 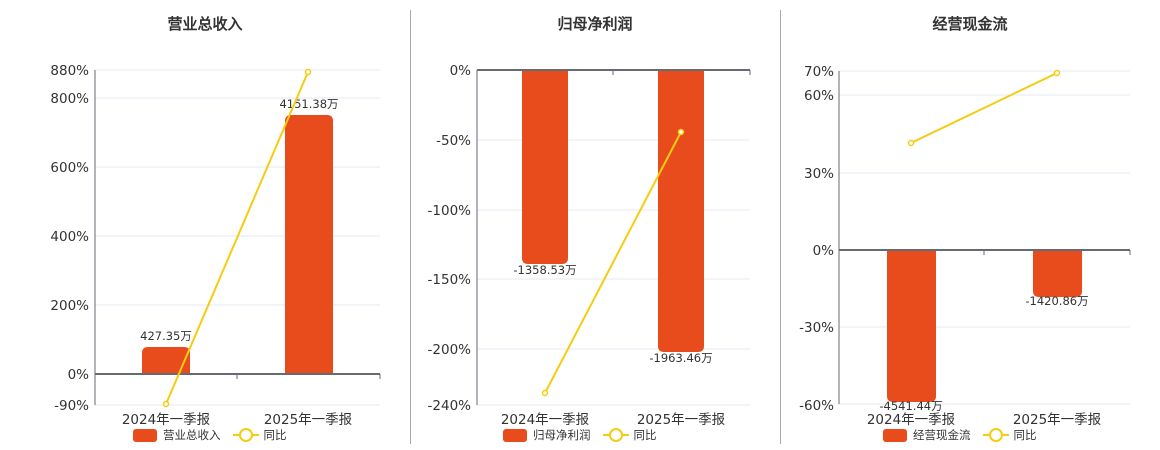 What do you see at coordinates (819, 96) in the screenshot?
I see `svg-text: 60%` at bounding box center [819, 96].